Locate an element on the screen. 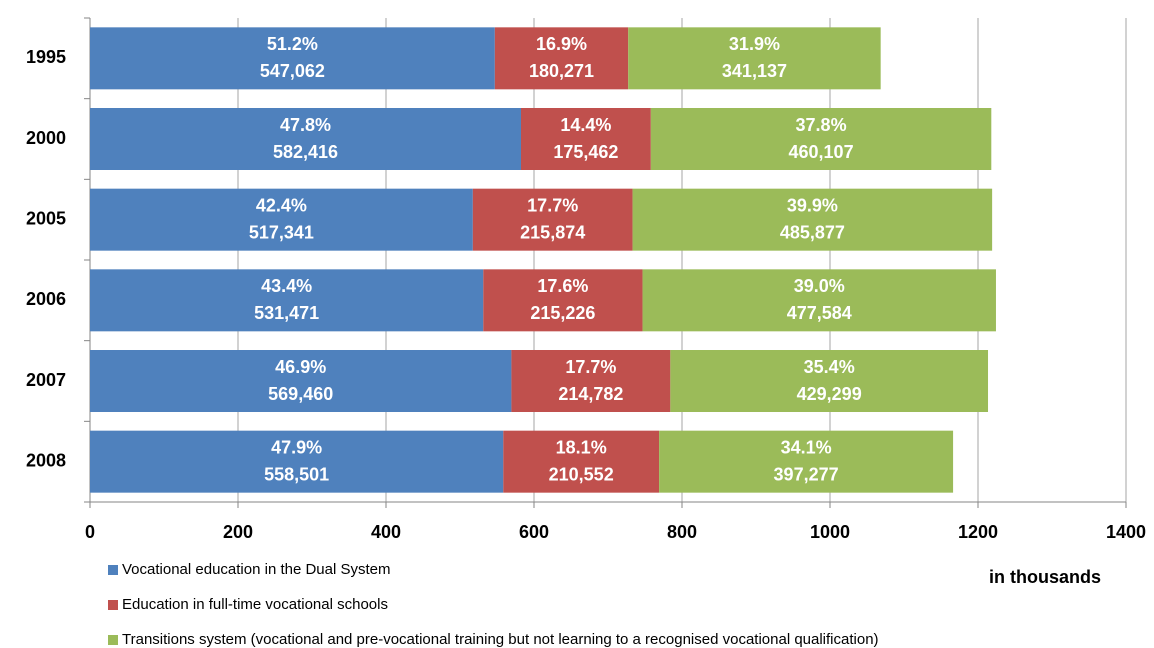 This screenshot has width=1154, height=648. y-tick-label: 2000 is located at coordinates (46, 138).